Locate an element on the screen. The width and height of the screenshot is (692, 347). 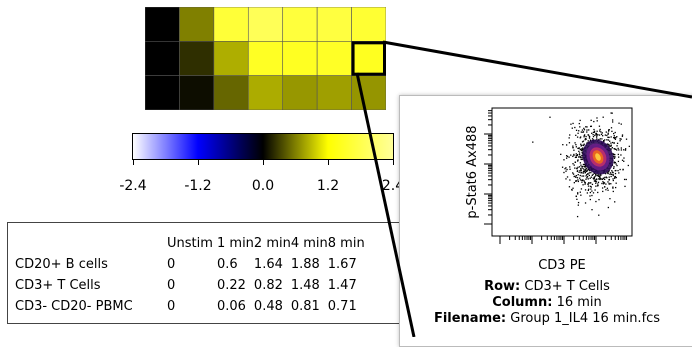
heatmap is located at coordinates (265, 58).